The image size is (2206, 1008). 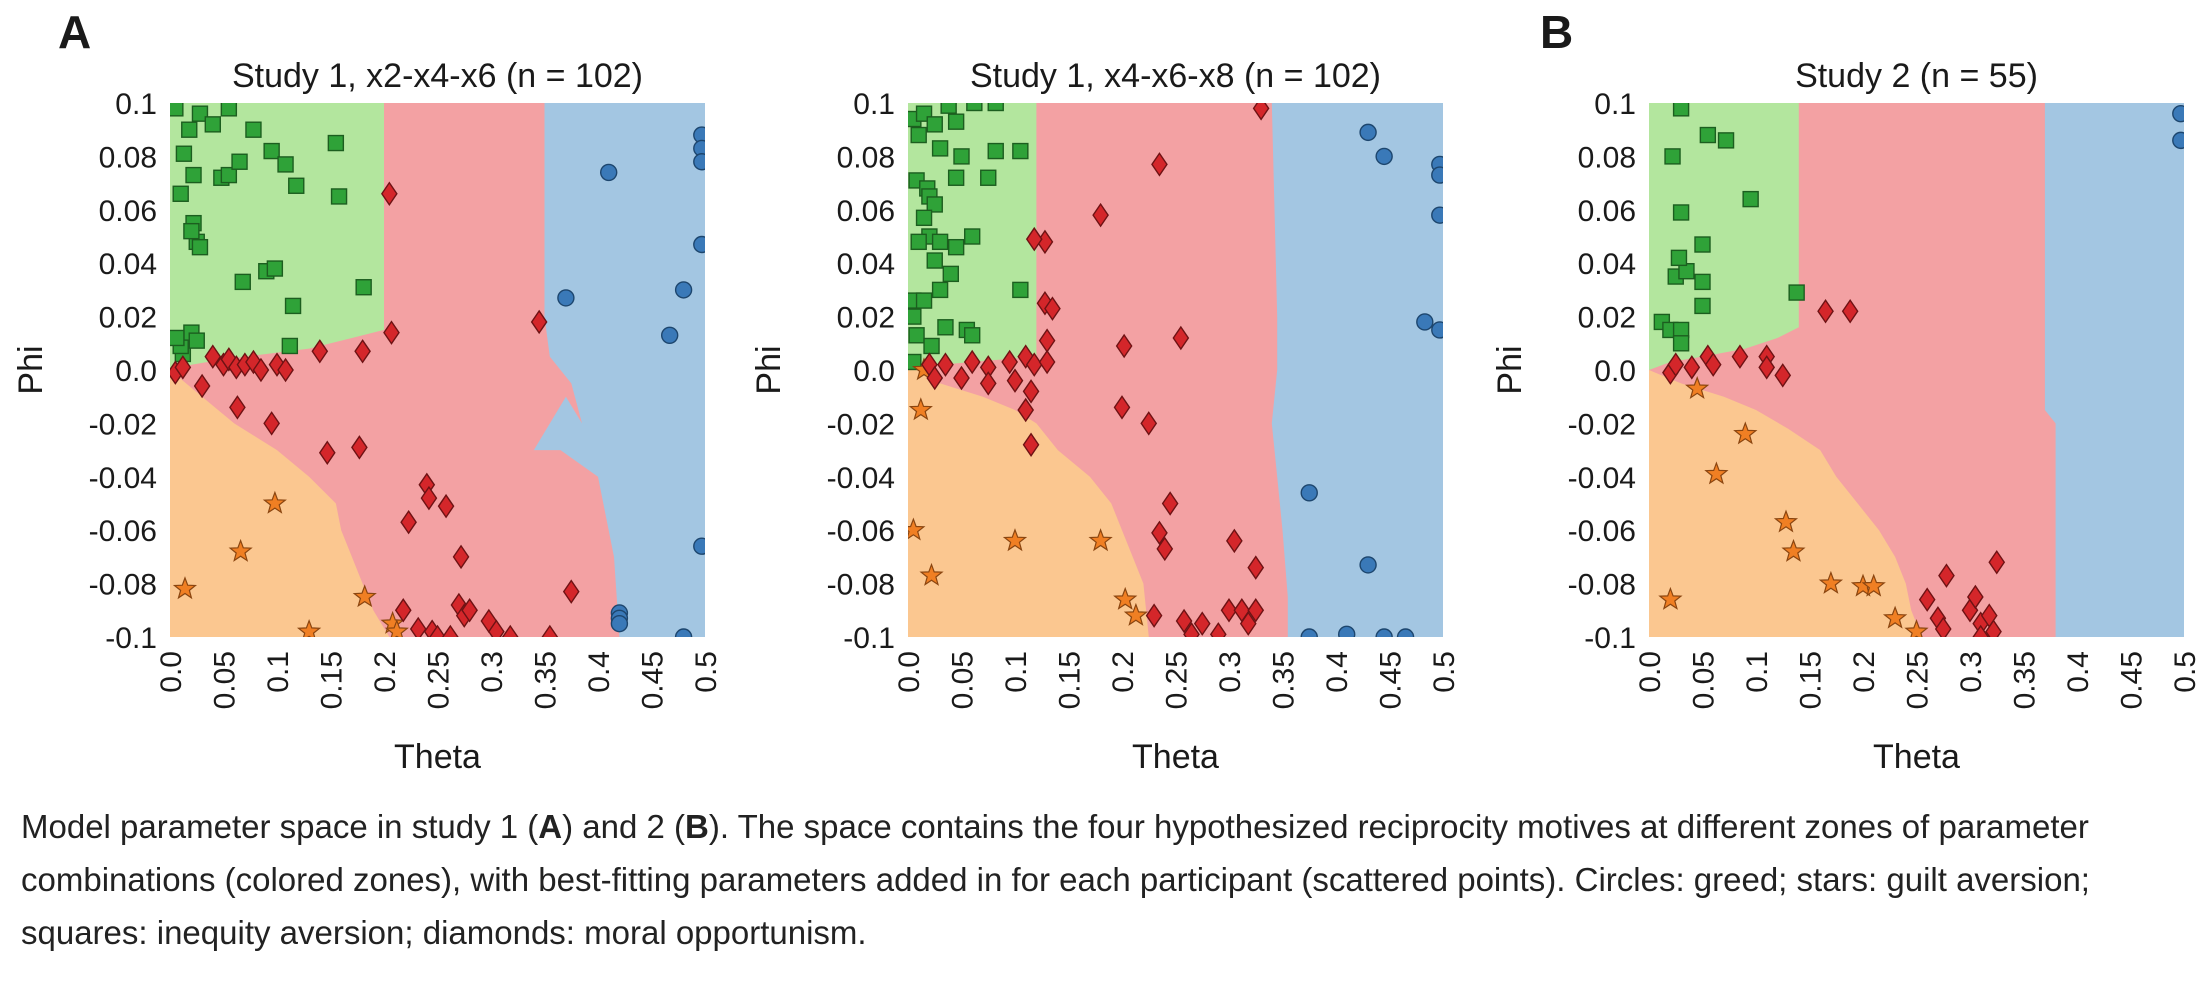 What do you see at coordinates (123, 585) in the screenshot?
I see `y-tick-label: -0.08` at bounding box center [123, 585].